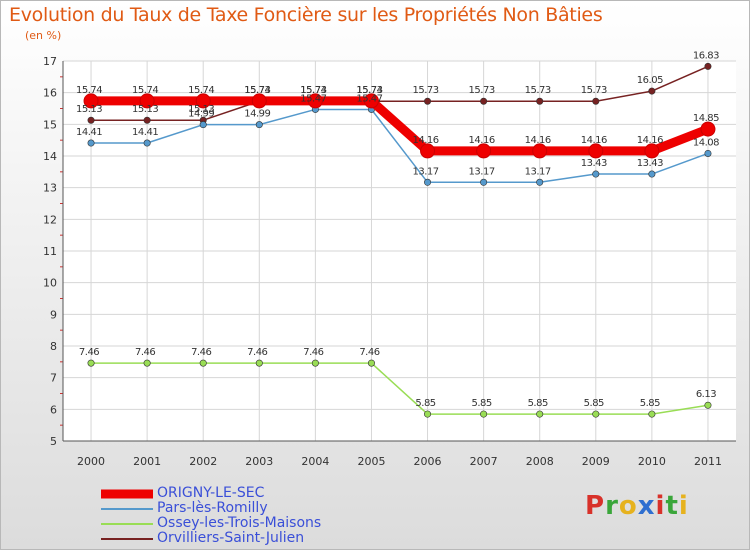 This screenshot has width=750, height=550. I want to click on legend-item: Pars-lès-Romilly, so click(251, 508).